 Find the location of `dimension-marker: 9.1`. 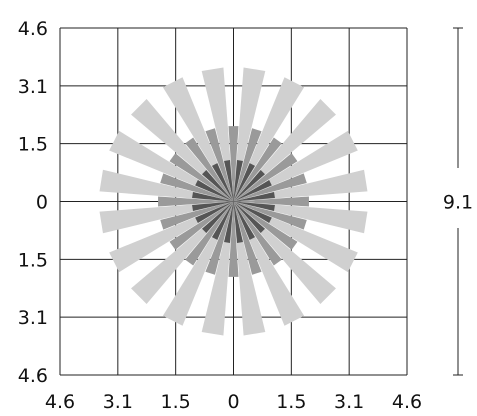

dimension-marker: 9.1 is located at coordinates (458, 201).